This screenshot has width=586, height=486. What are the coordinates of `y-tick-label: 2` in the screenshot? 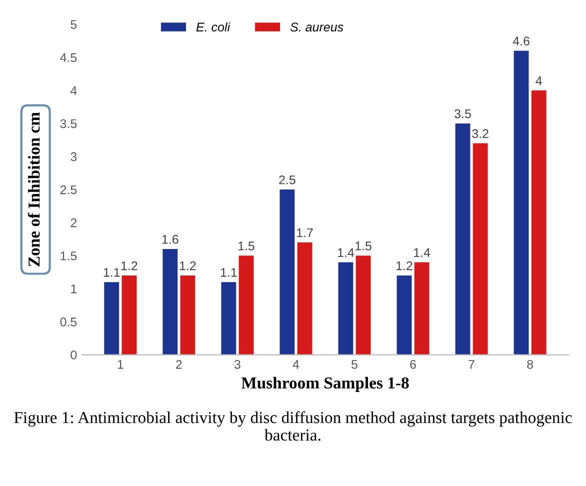 It's located at (73, 223).